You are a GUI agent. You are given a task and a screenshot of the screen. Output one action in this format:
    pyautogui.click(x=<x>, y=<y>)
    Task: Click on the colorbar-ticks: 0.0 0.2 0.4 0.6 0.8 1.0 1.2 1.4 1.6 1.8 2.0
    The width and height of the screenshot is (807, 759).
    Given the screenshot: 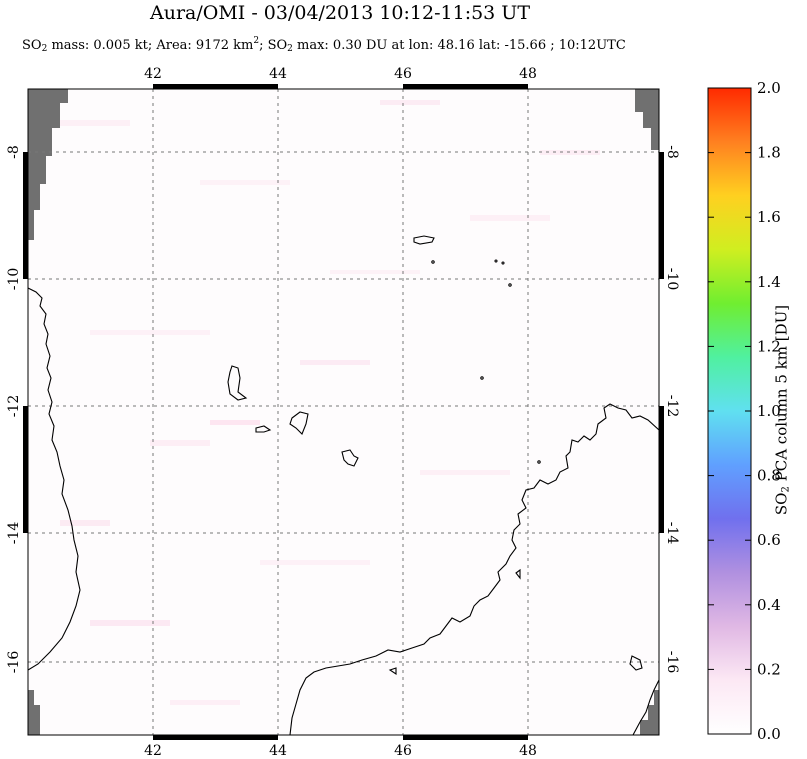 What is the action you would take?
    pyautogui.click(x=744, y=411)
    